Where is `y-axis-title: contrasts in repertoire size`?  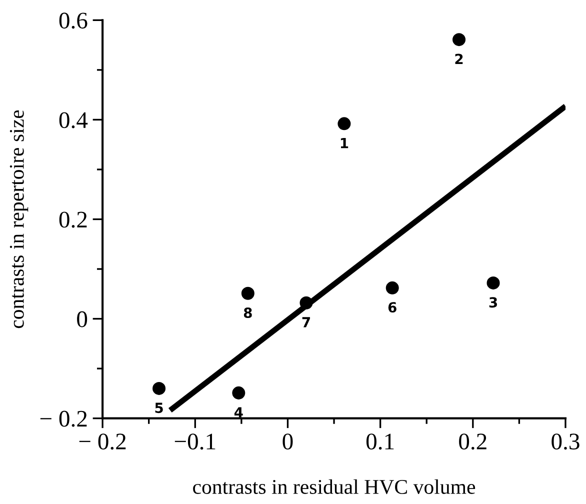
y-axis-title: contrasts in repertoire size is located at coordinates (19, 219).